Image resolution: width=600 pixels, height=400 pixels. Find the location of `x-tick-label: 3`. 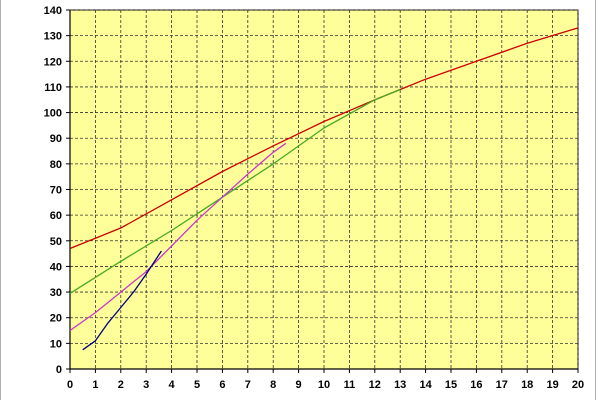

x-tick-label: 3 is located at coordinates (146, 385).